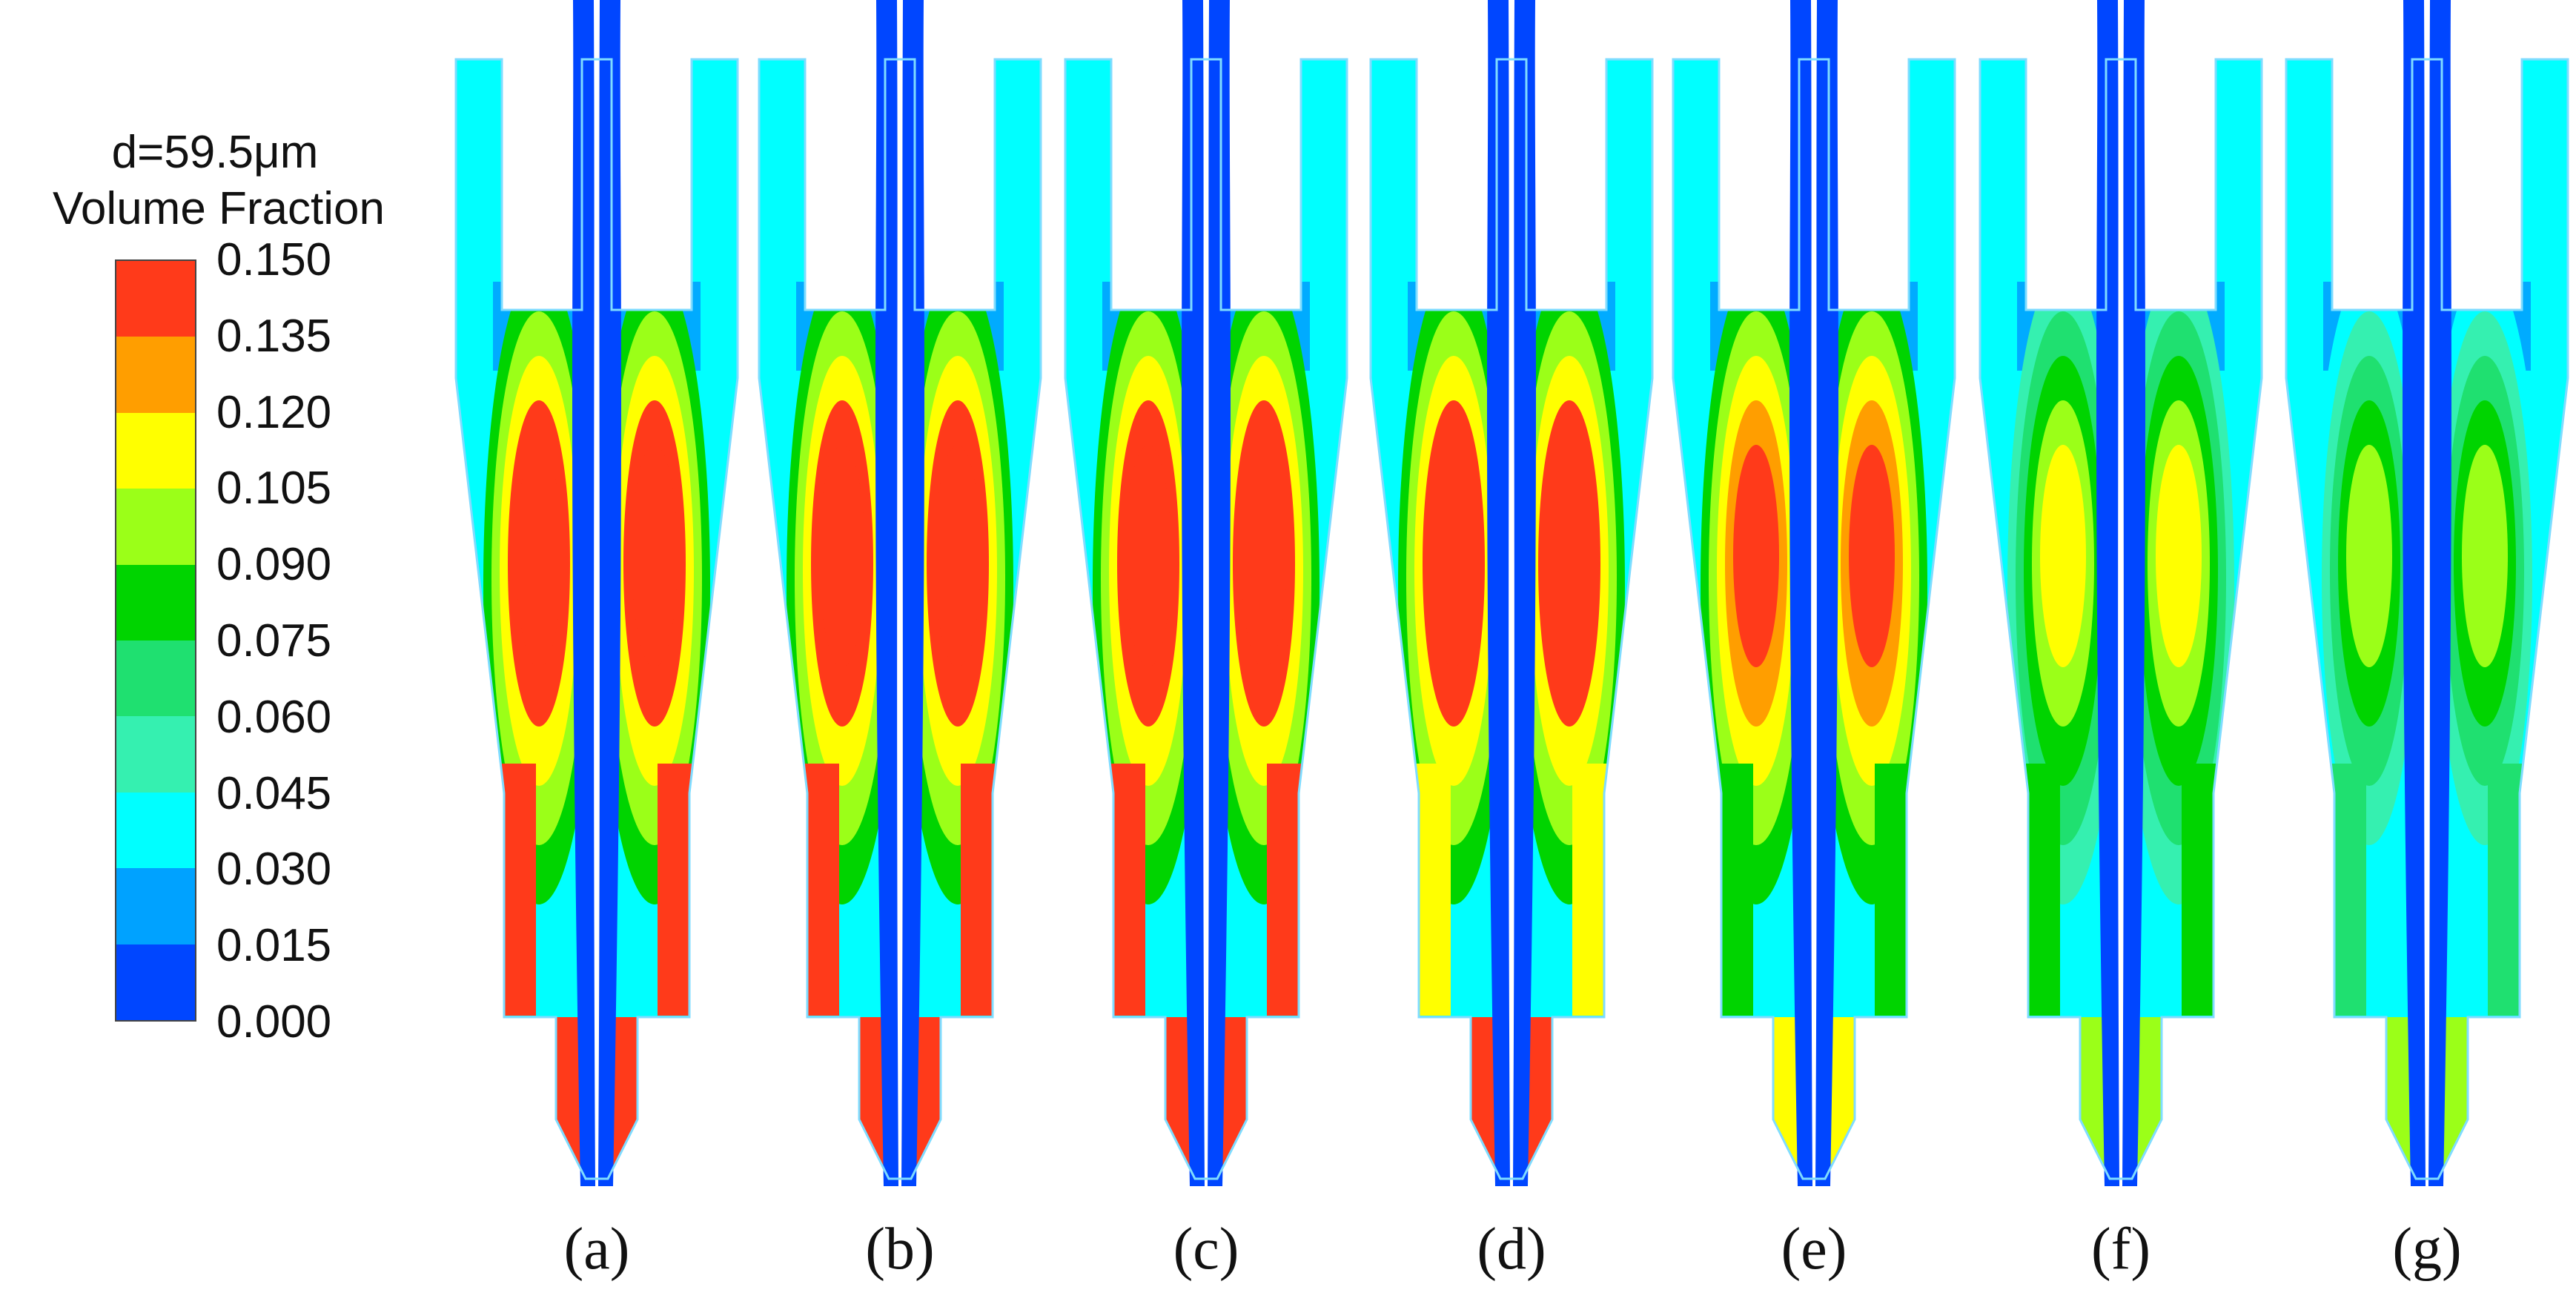  Describe the element at coordinates (1511, 1249) in the screenshot. I see `panel-label: (d)` at that location.